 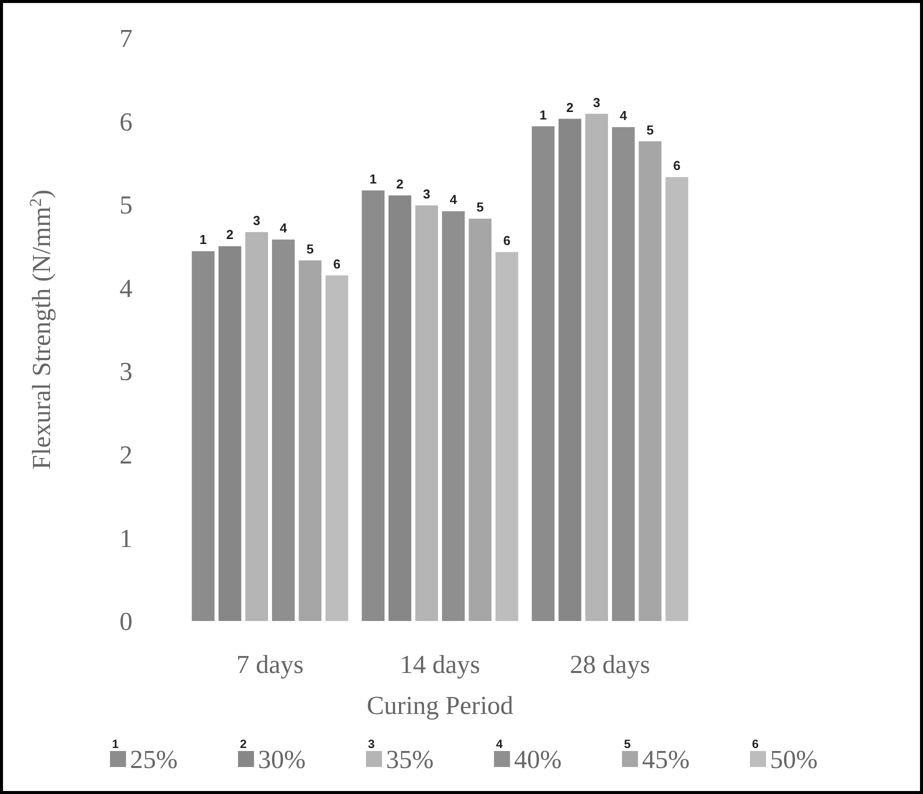 What do you see at coordinates (610, 664) in the screenshot?
I see `x-tick-label: 28 days` at bounding box center [610, 664].